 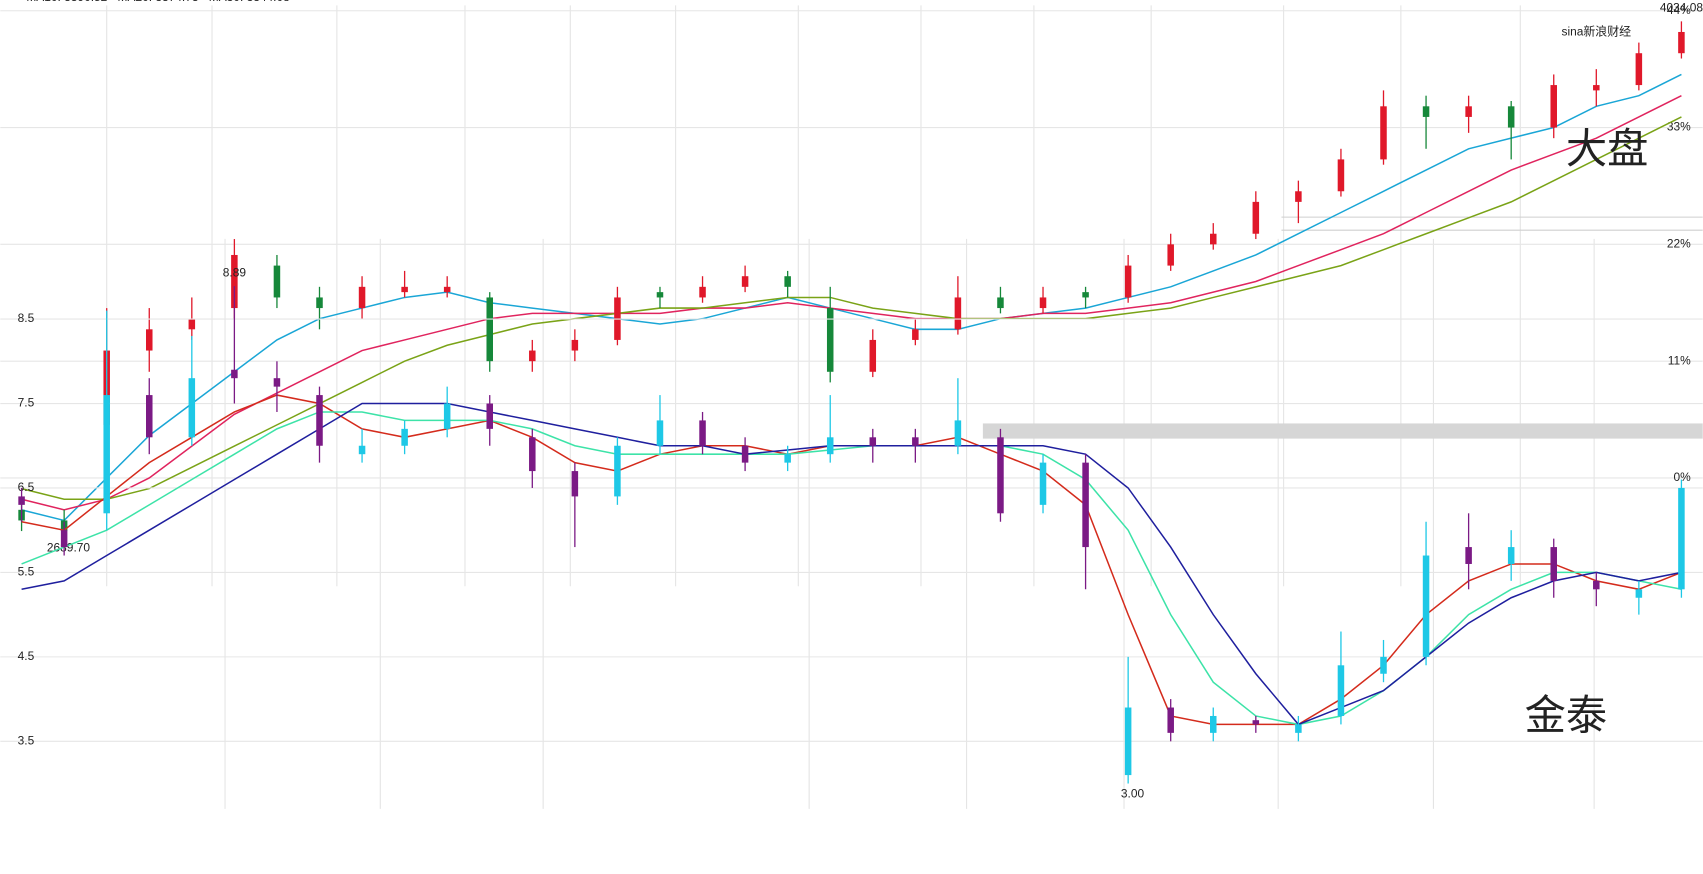 I want to click on y-tick-label: 6.5, so click(x=26, y=487).